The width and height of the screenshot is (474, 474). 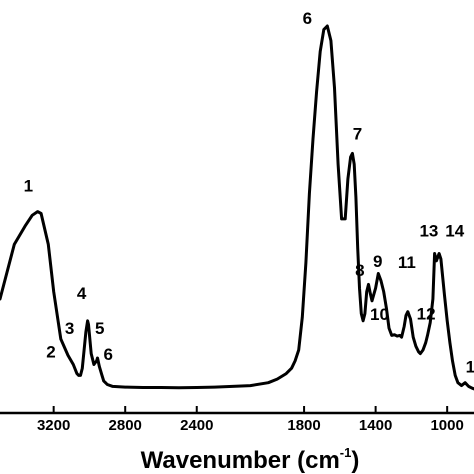 What do you see at coordinates (99, 328) in the screenshot?
I see `peak-label-5: 5` at bounding box center [99, 328].